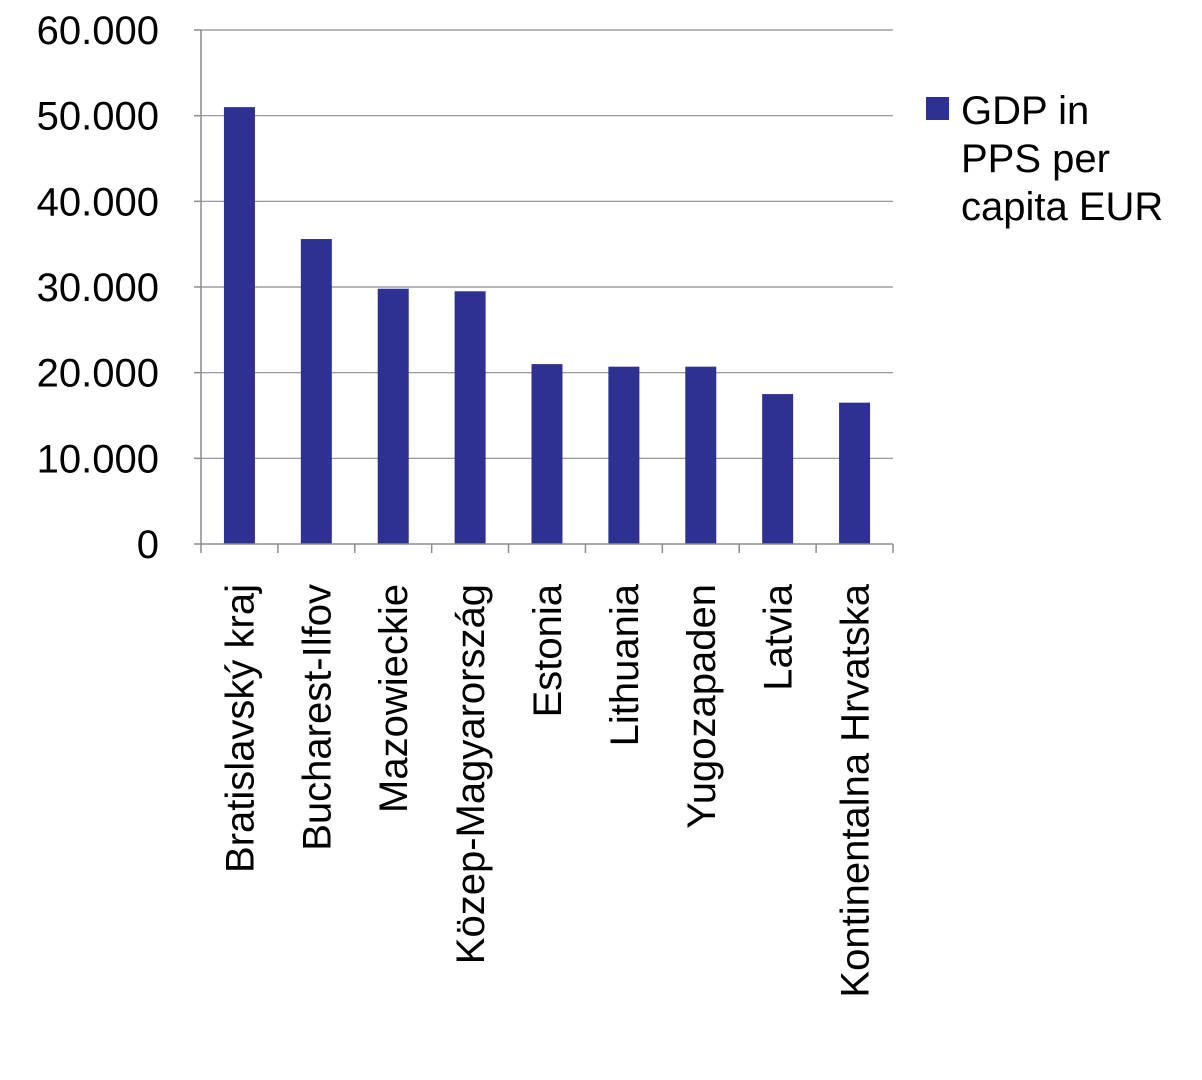 Image resolution: width=1202 pixels, height=1080 pixels. Describe the element at coordinates (856, 790) in the screenshot. I see `x-category-label: Kontinentalna Hrvatska` at that location.